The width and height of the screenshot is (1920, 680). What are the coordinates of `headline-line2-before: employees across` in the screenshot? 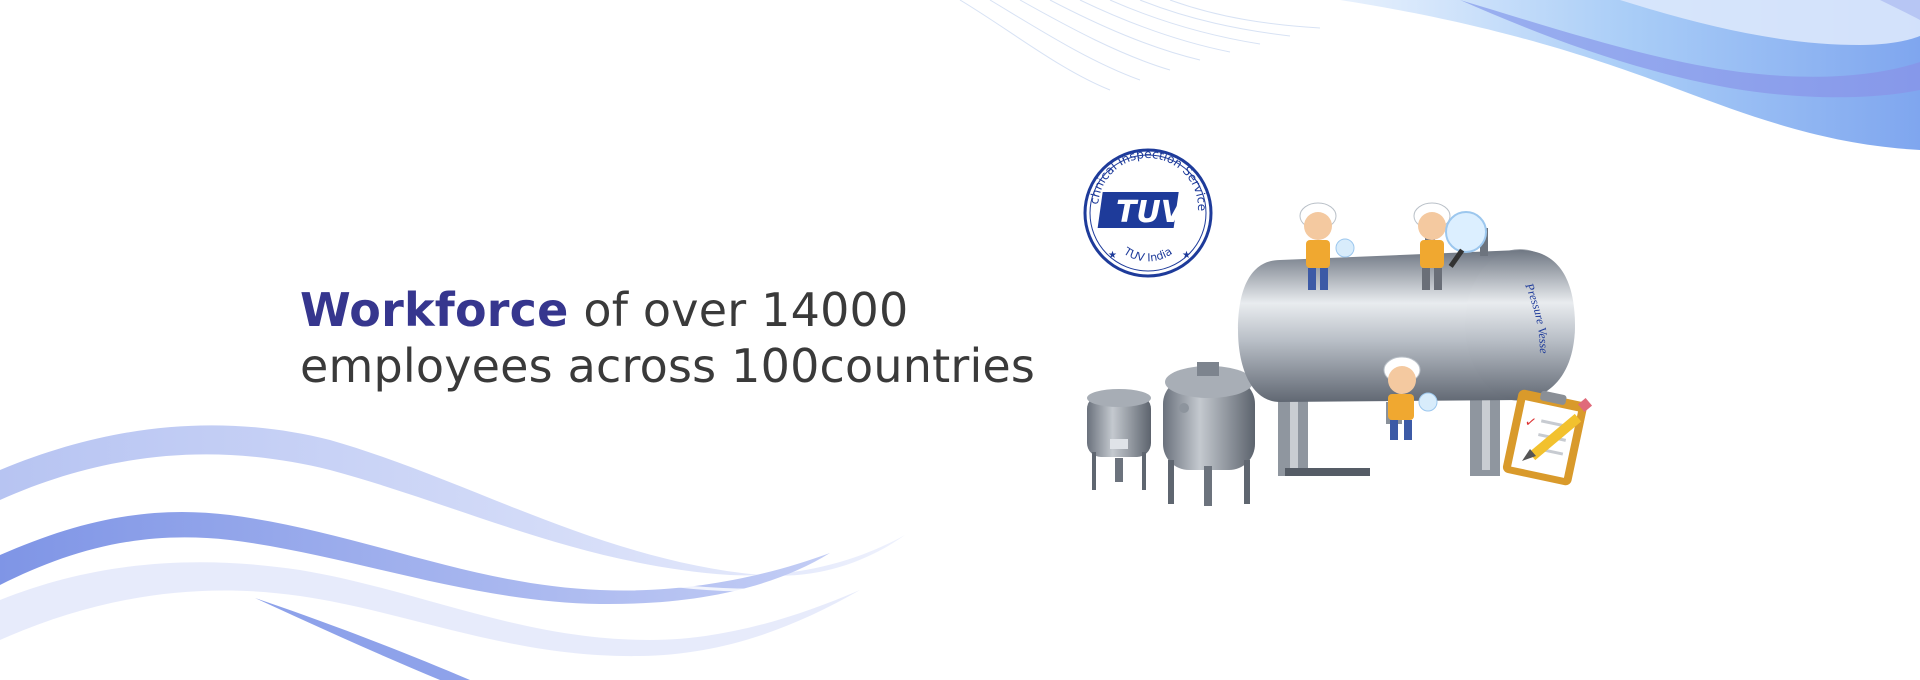 It's located at (508, 366).